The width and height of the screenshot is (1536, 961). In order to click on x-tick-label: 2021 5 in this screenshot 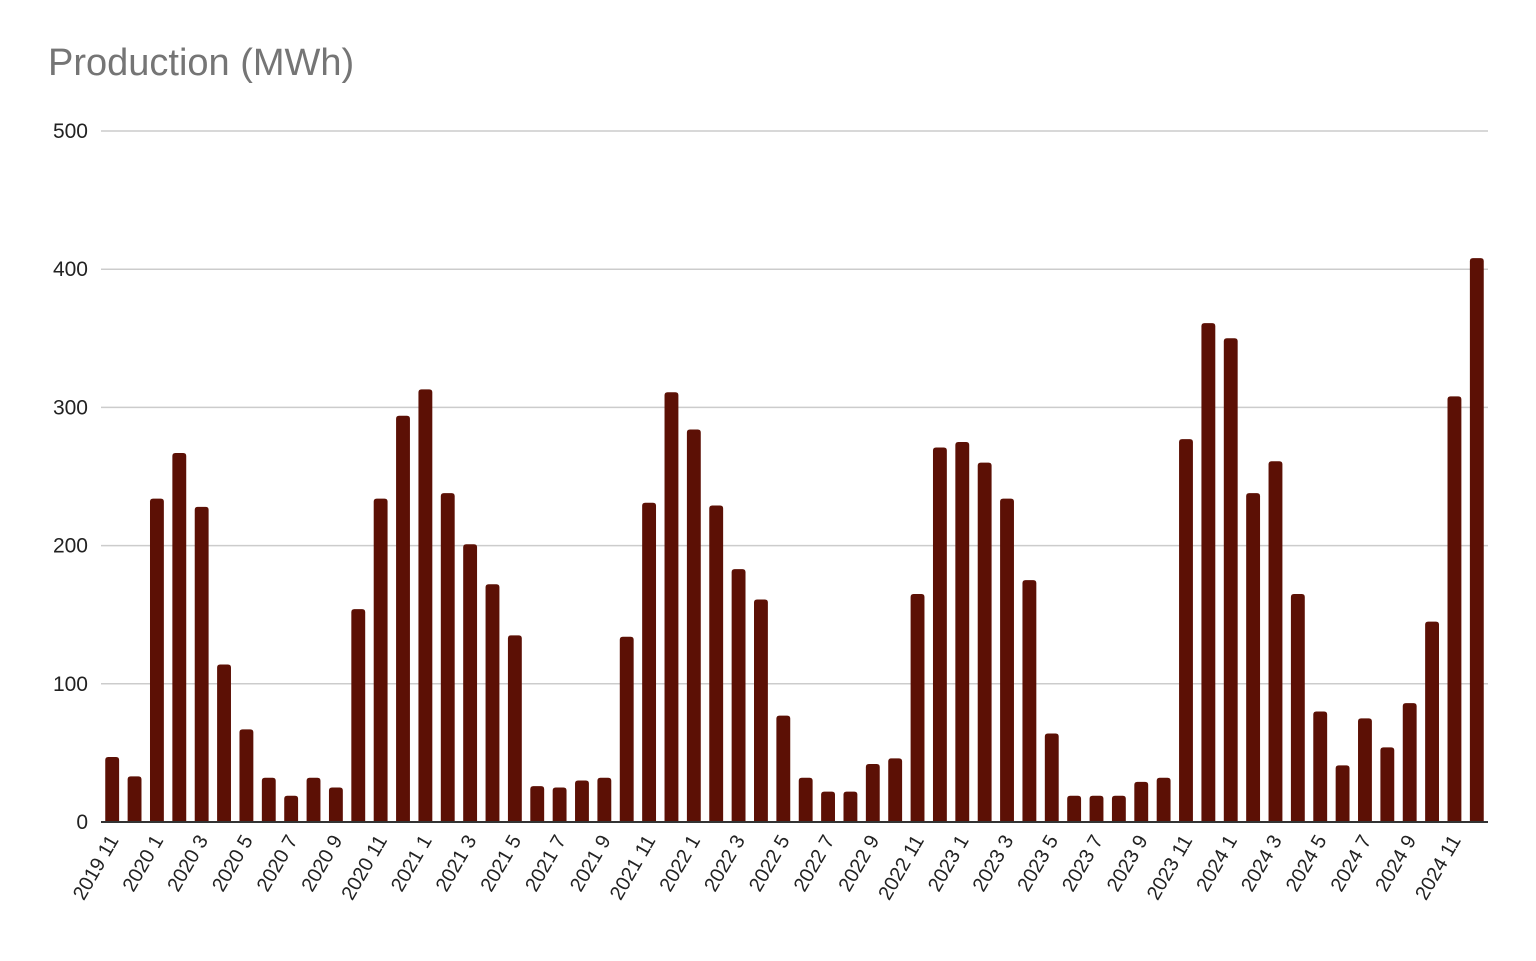, I will do `click(502, 864)`.